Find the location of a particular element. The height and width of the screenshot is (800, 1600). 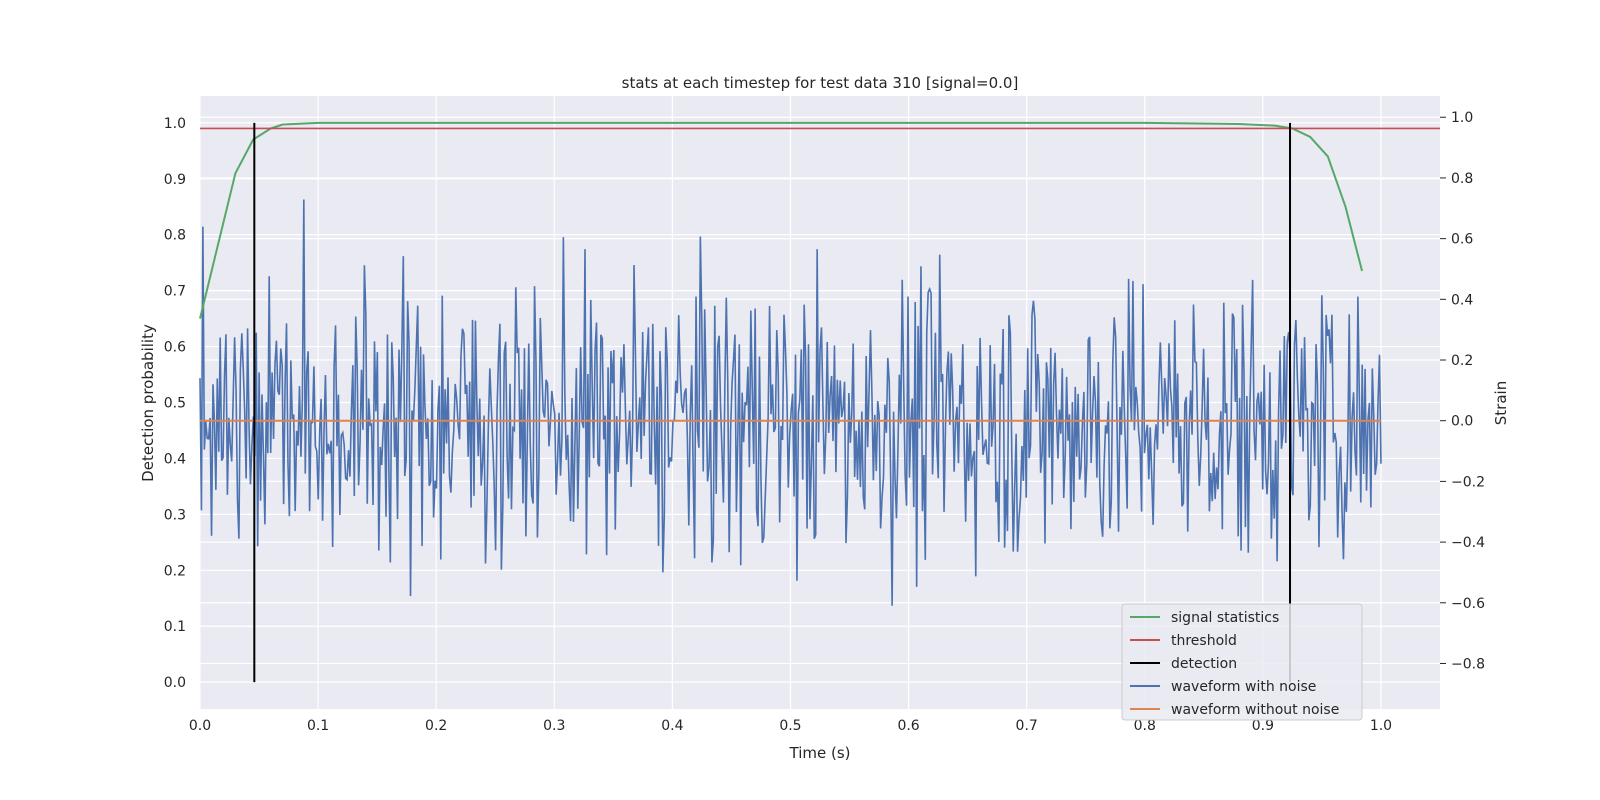

y-tick-label: 1.0 is located at coordinates (175, 124).